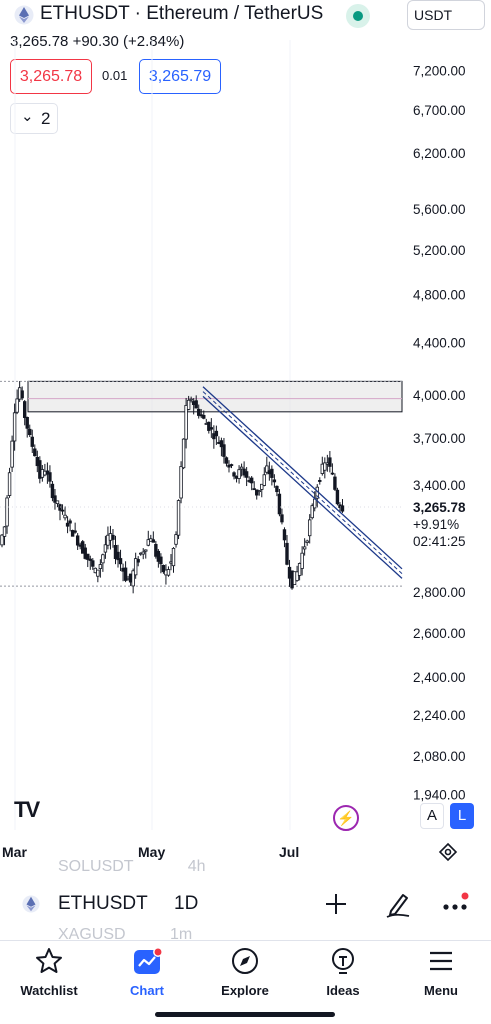 The image size is (491, 1024). I want to click on price-axis-label: 4,400.00, so click(439, 342).